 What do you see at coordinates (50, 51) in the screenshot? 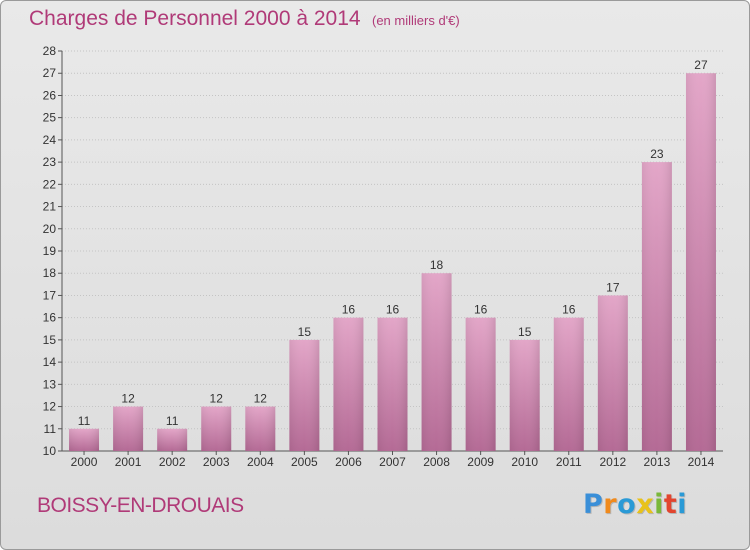
I see `y-tick-label: 28` at bounding box center [50, 51].